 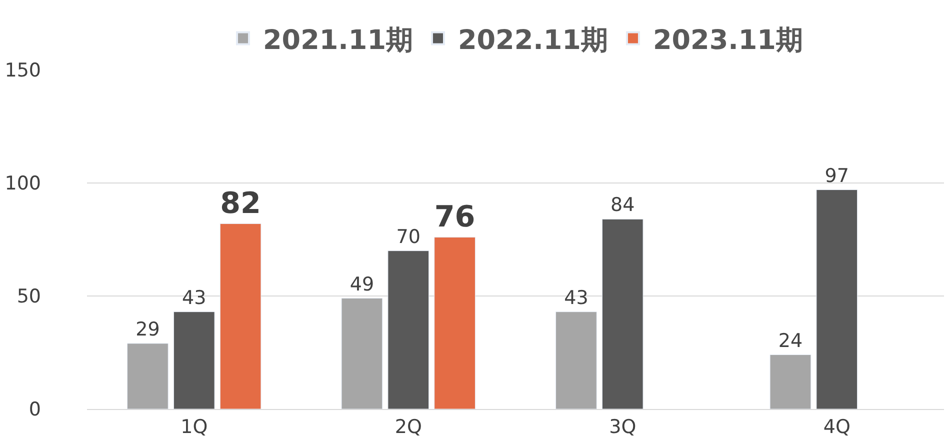 I want to click on data-label: 49, so click(x=362, y=284).